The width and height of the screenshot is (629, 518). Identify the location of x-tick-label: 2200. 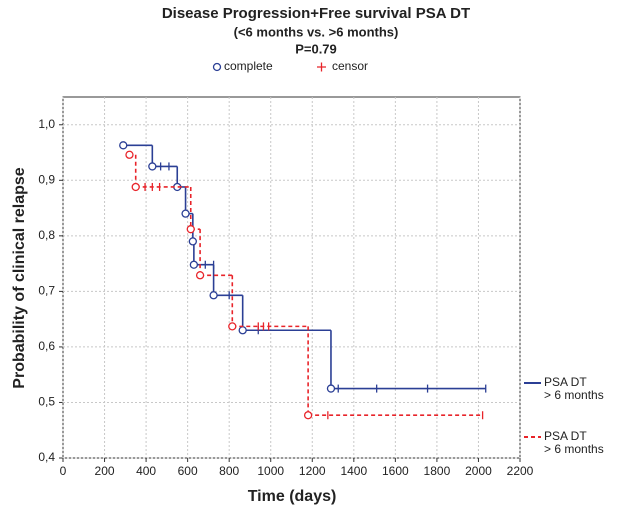
(520, 471).